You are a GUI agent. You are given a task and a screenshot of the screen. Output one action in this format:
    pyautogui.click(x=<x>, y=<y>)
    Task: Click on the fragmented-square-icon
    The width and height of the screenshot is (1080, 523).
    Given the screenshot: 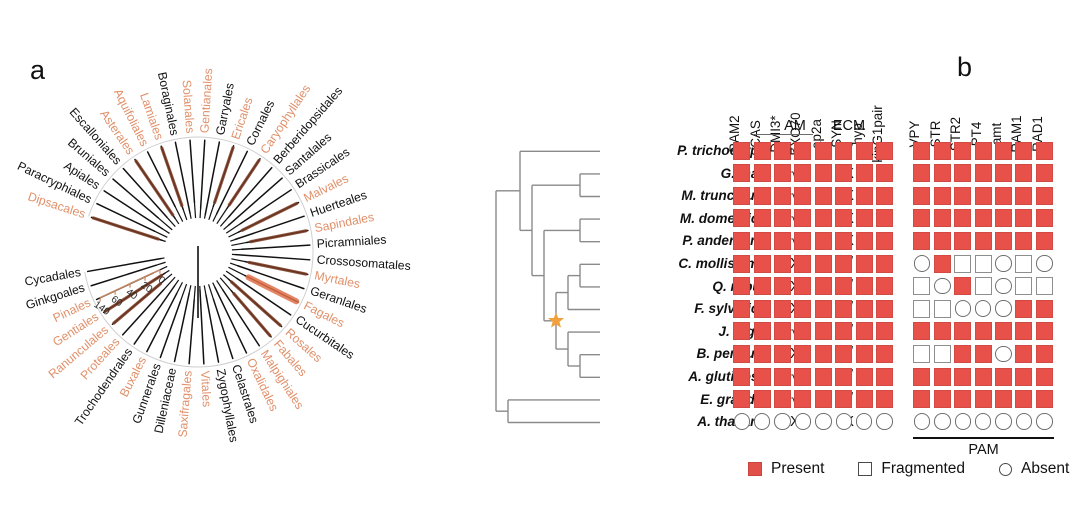 What is the action you would take?
    pyautogui.click(x=983, y=286)
    